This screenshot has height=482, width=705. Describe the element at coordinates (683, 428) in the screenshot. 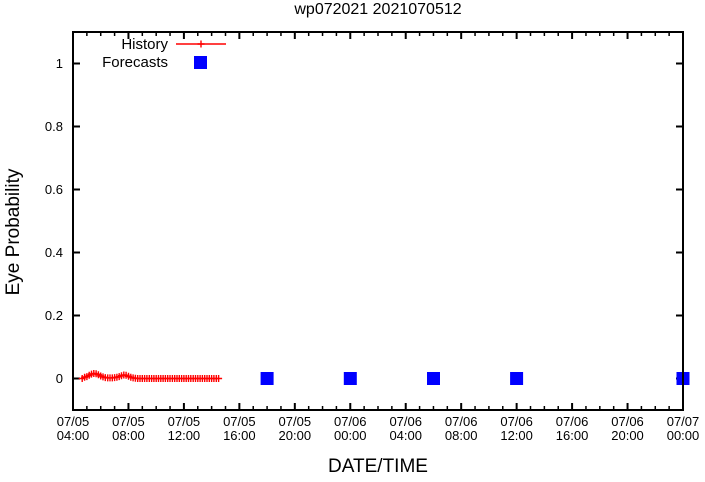

I see `x-tick-label: 07/07 00:00` at that location.